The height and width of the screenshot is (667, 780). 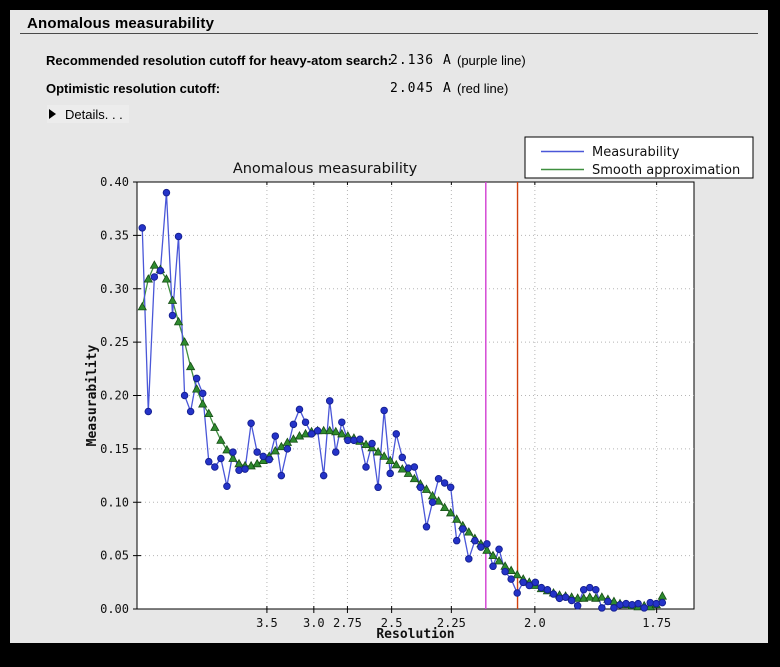 I want to click on x-tick-label: 2.75, so click(x=347, y=623).